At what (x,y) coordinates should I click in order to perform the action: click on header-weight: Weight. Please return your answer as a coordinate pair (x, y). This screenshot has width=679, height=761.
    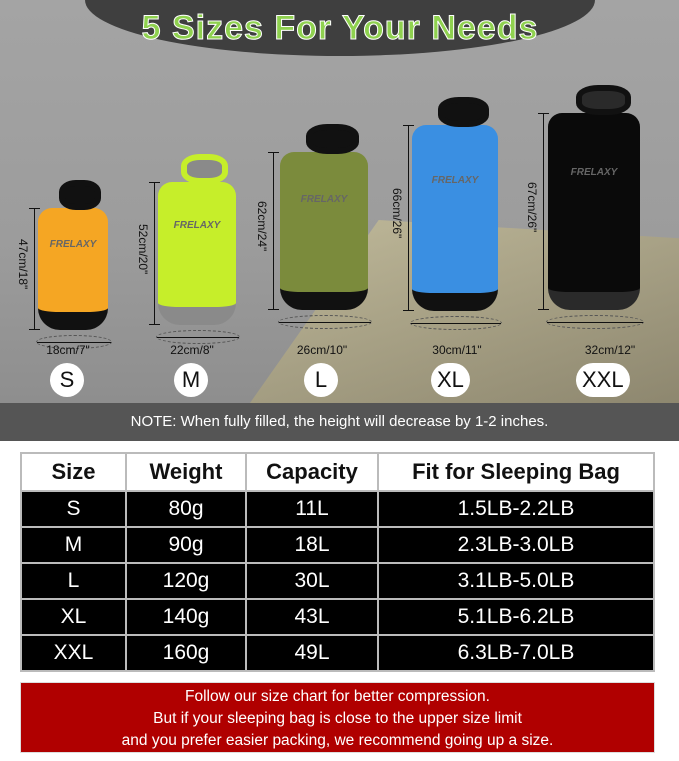
    Looking at the image, I should click on (186, 472).